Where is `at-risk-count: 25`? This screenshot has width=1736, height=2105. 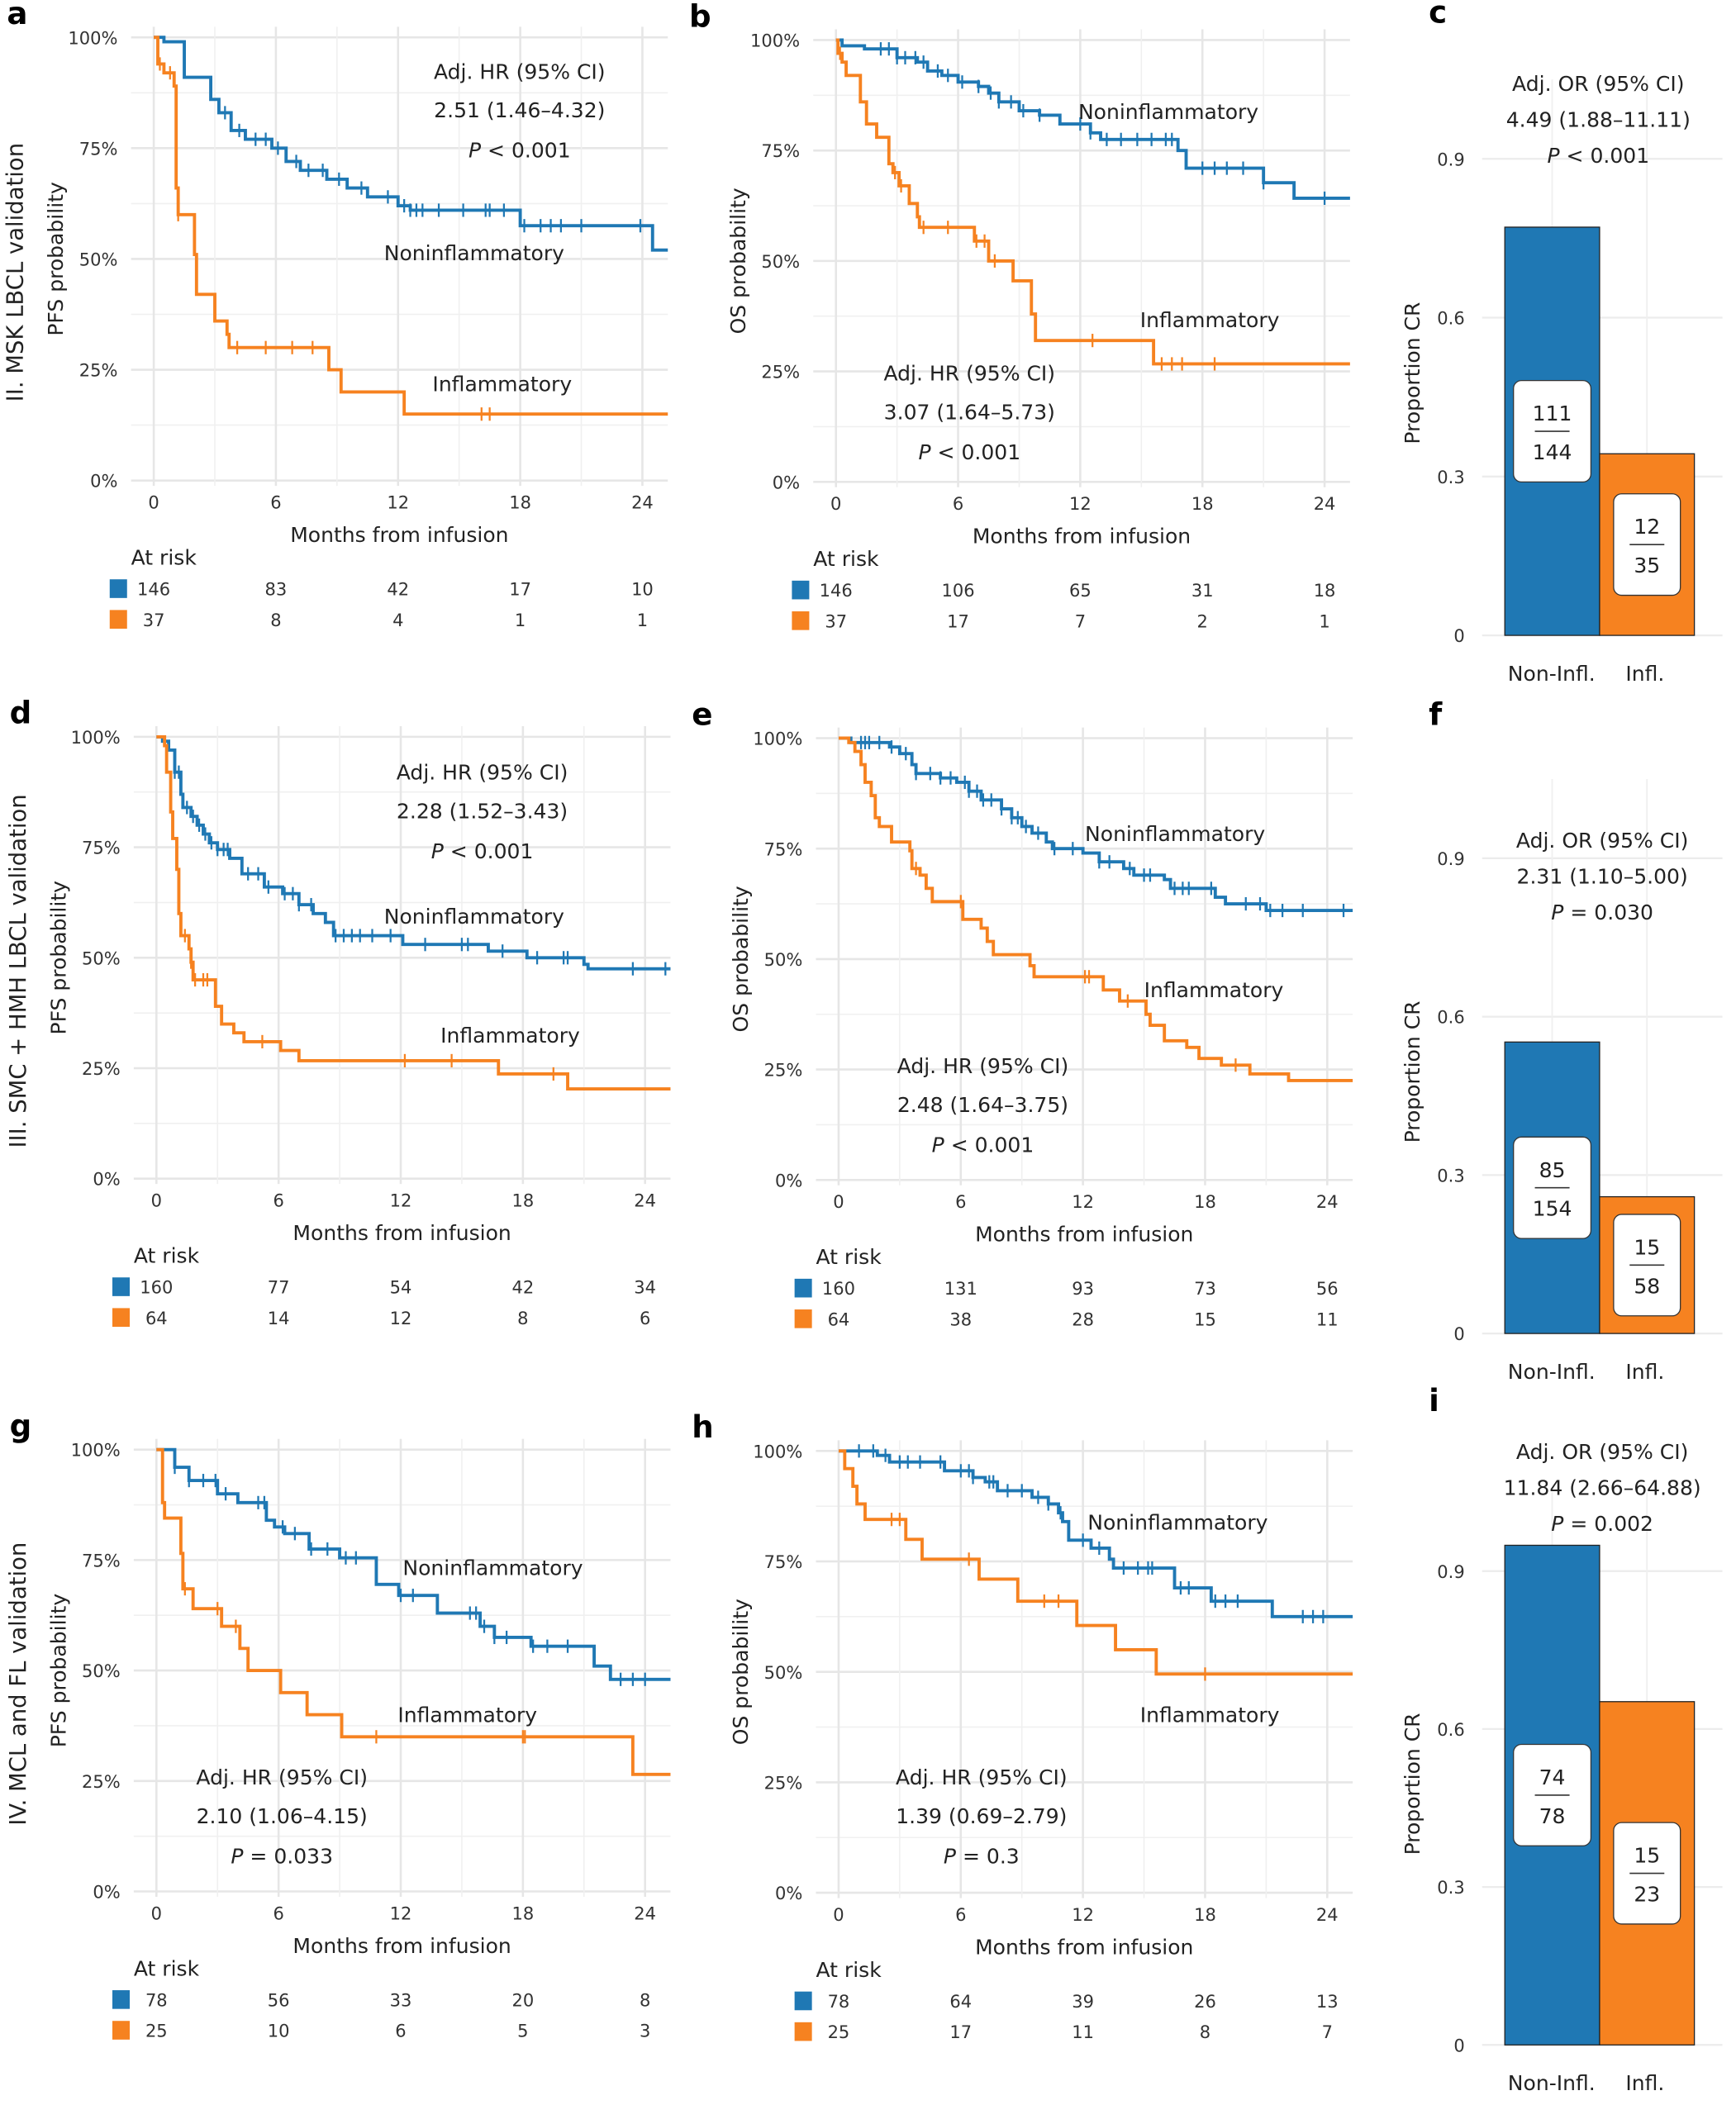
at-risk-count: 25 is located at coordinates (156, 2031).